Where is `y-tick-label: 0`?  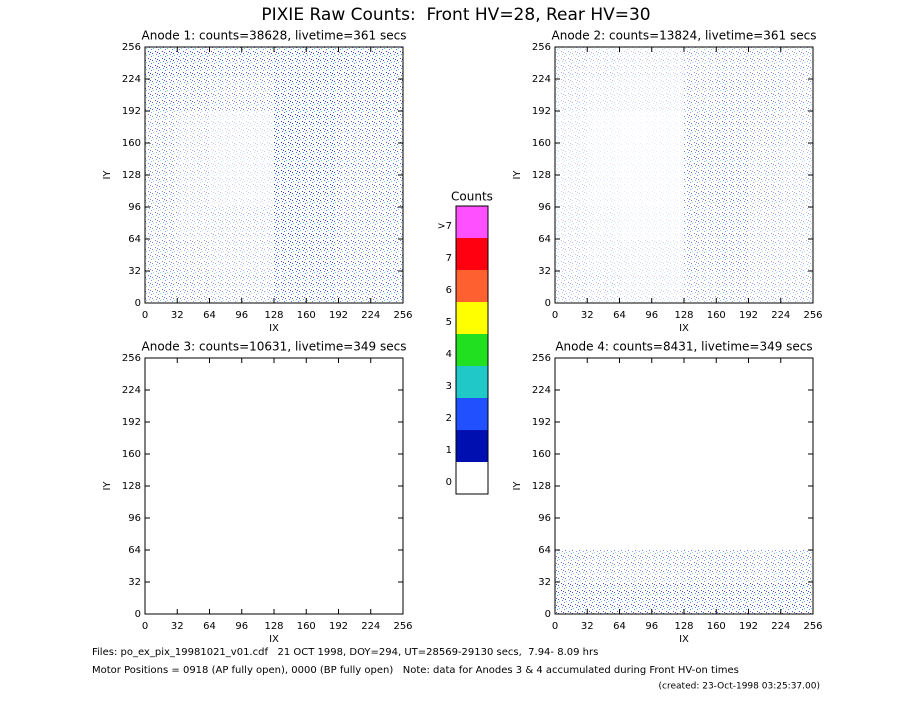
y-tick-label: 0 is located at coordinates (138, 303).